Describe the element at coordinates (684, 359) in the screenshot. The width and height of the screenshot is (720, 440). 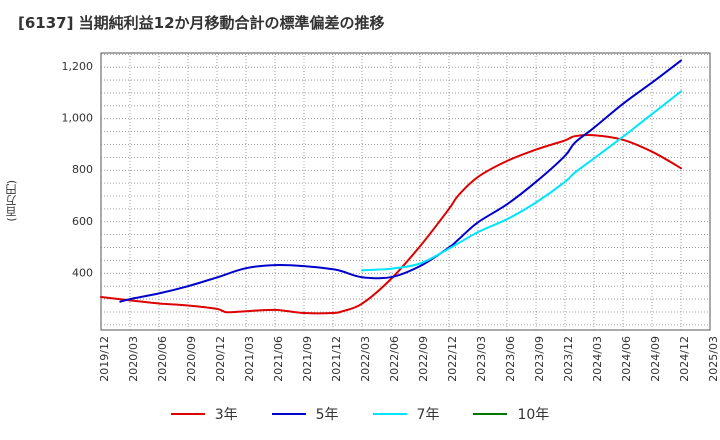
I see `x-tick-label: 2024/12` at that location.